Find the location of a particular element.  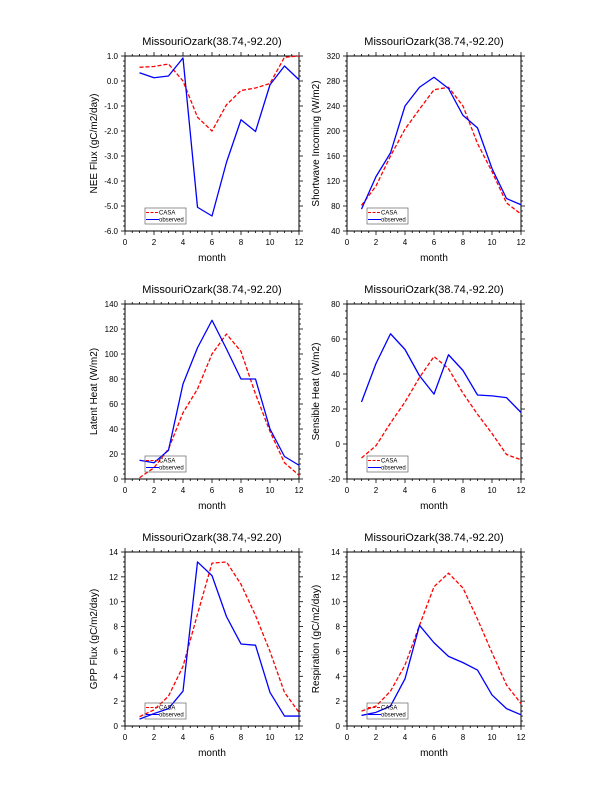

y-tick-label: 8 is located at coordinates (338, 627).